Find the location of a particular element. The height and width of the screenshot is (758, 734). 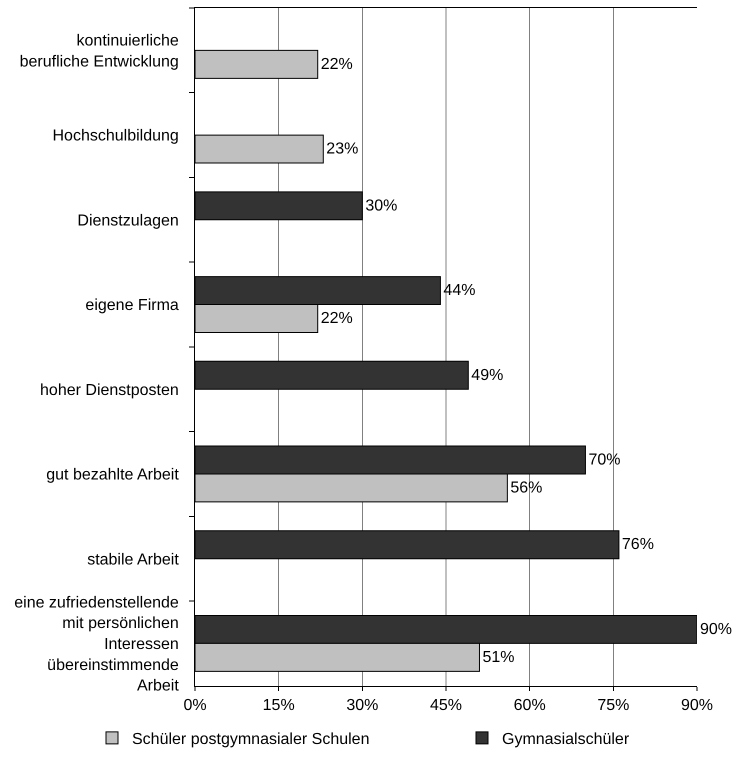

y-tick-label: Hochschulbildung is located at coordinates (115, 136).